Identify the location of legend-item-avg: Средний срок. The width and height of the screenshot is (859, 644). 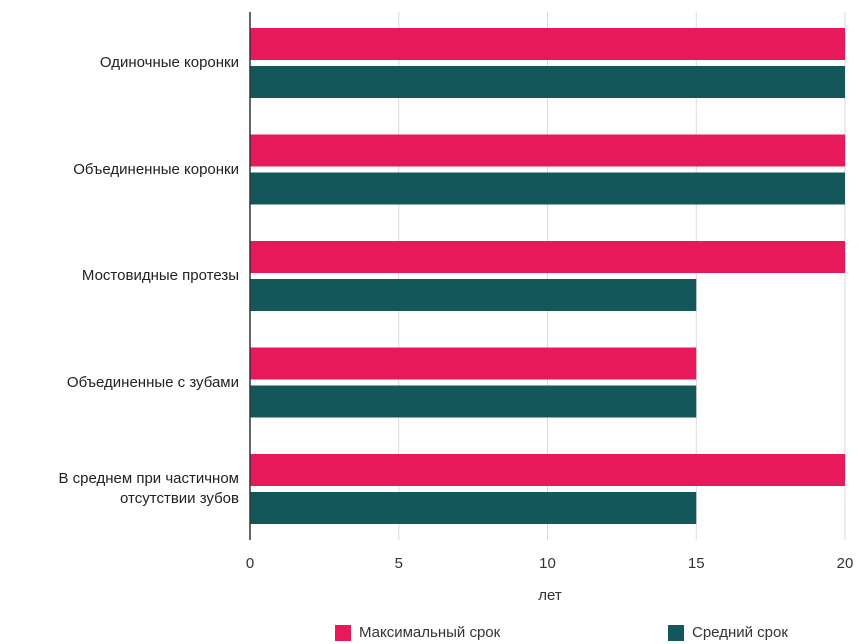
(728, 632).